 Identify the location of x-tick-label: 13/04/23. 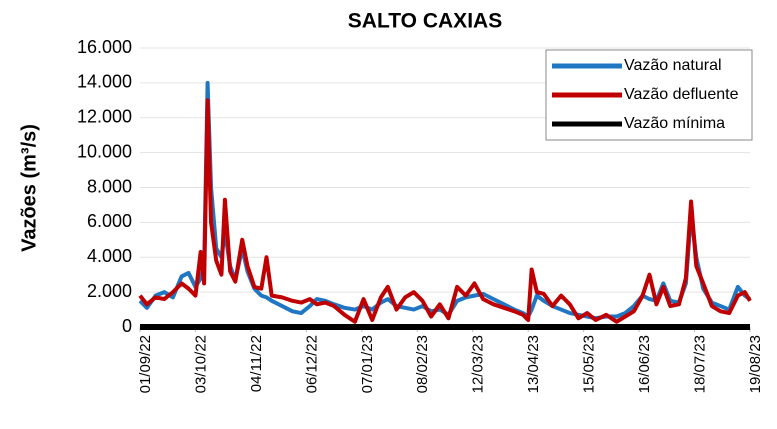
(533, 364).